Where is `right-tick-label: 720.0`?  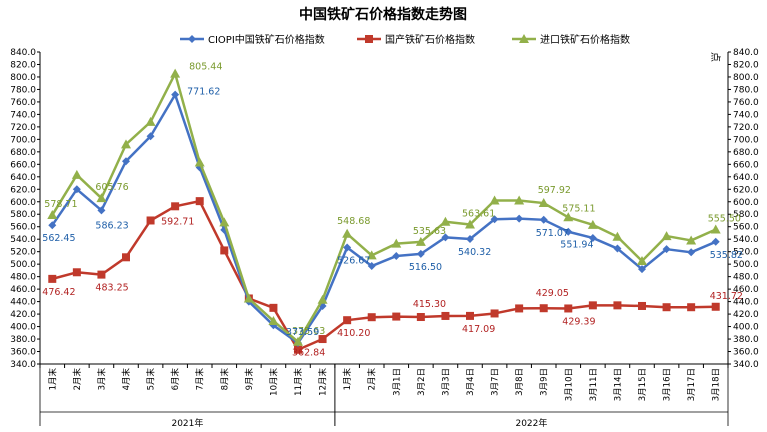 right-tick-label: 720.0 is located at coordinates (746, 128).